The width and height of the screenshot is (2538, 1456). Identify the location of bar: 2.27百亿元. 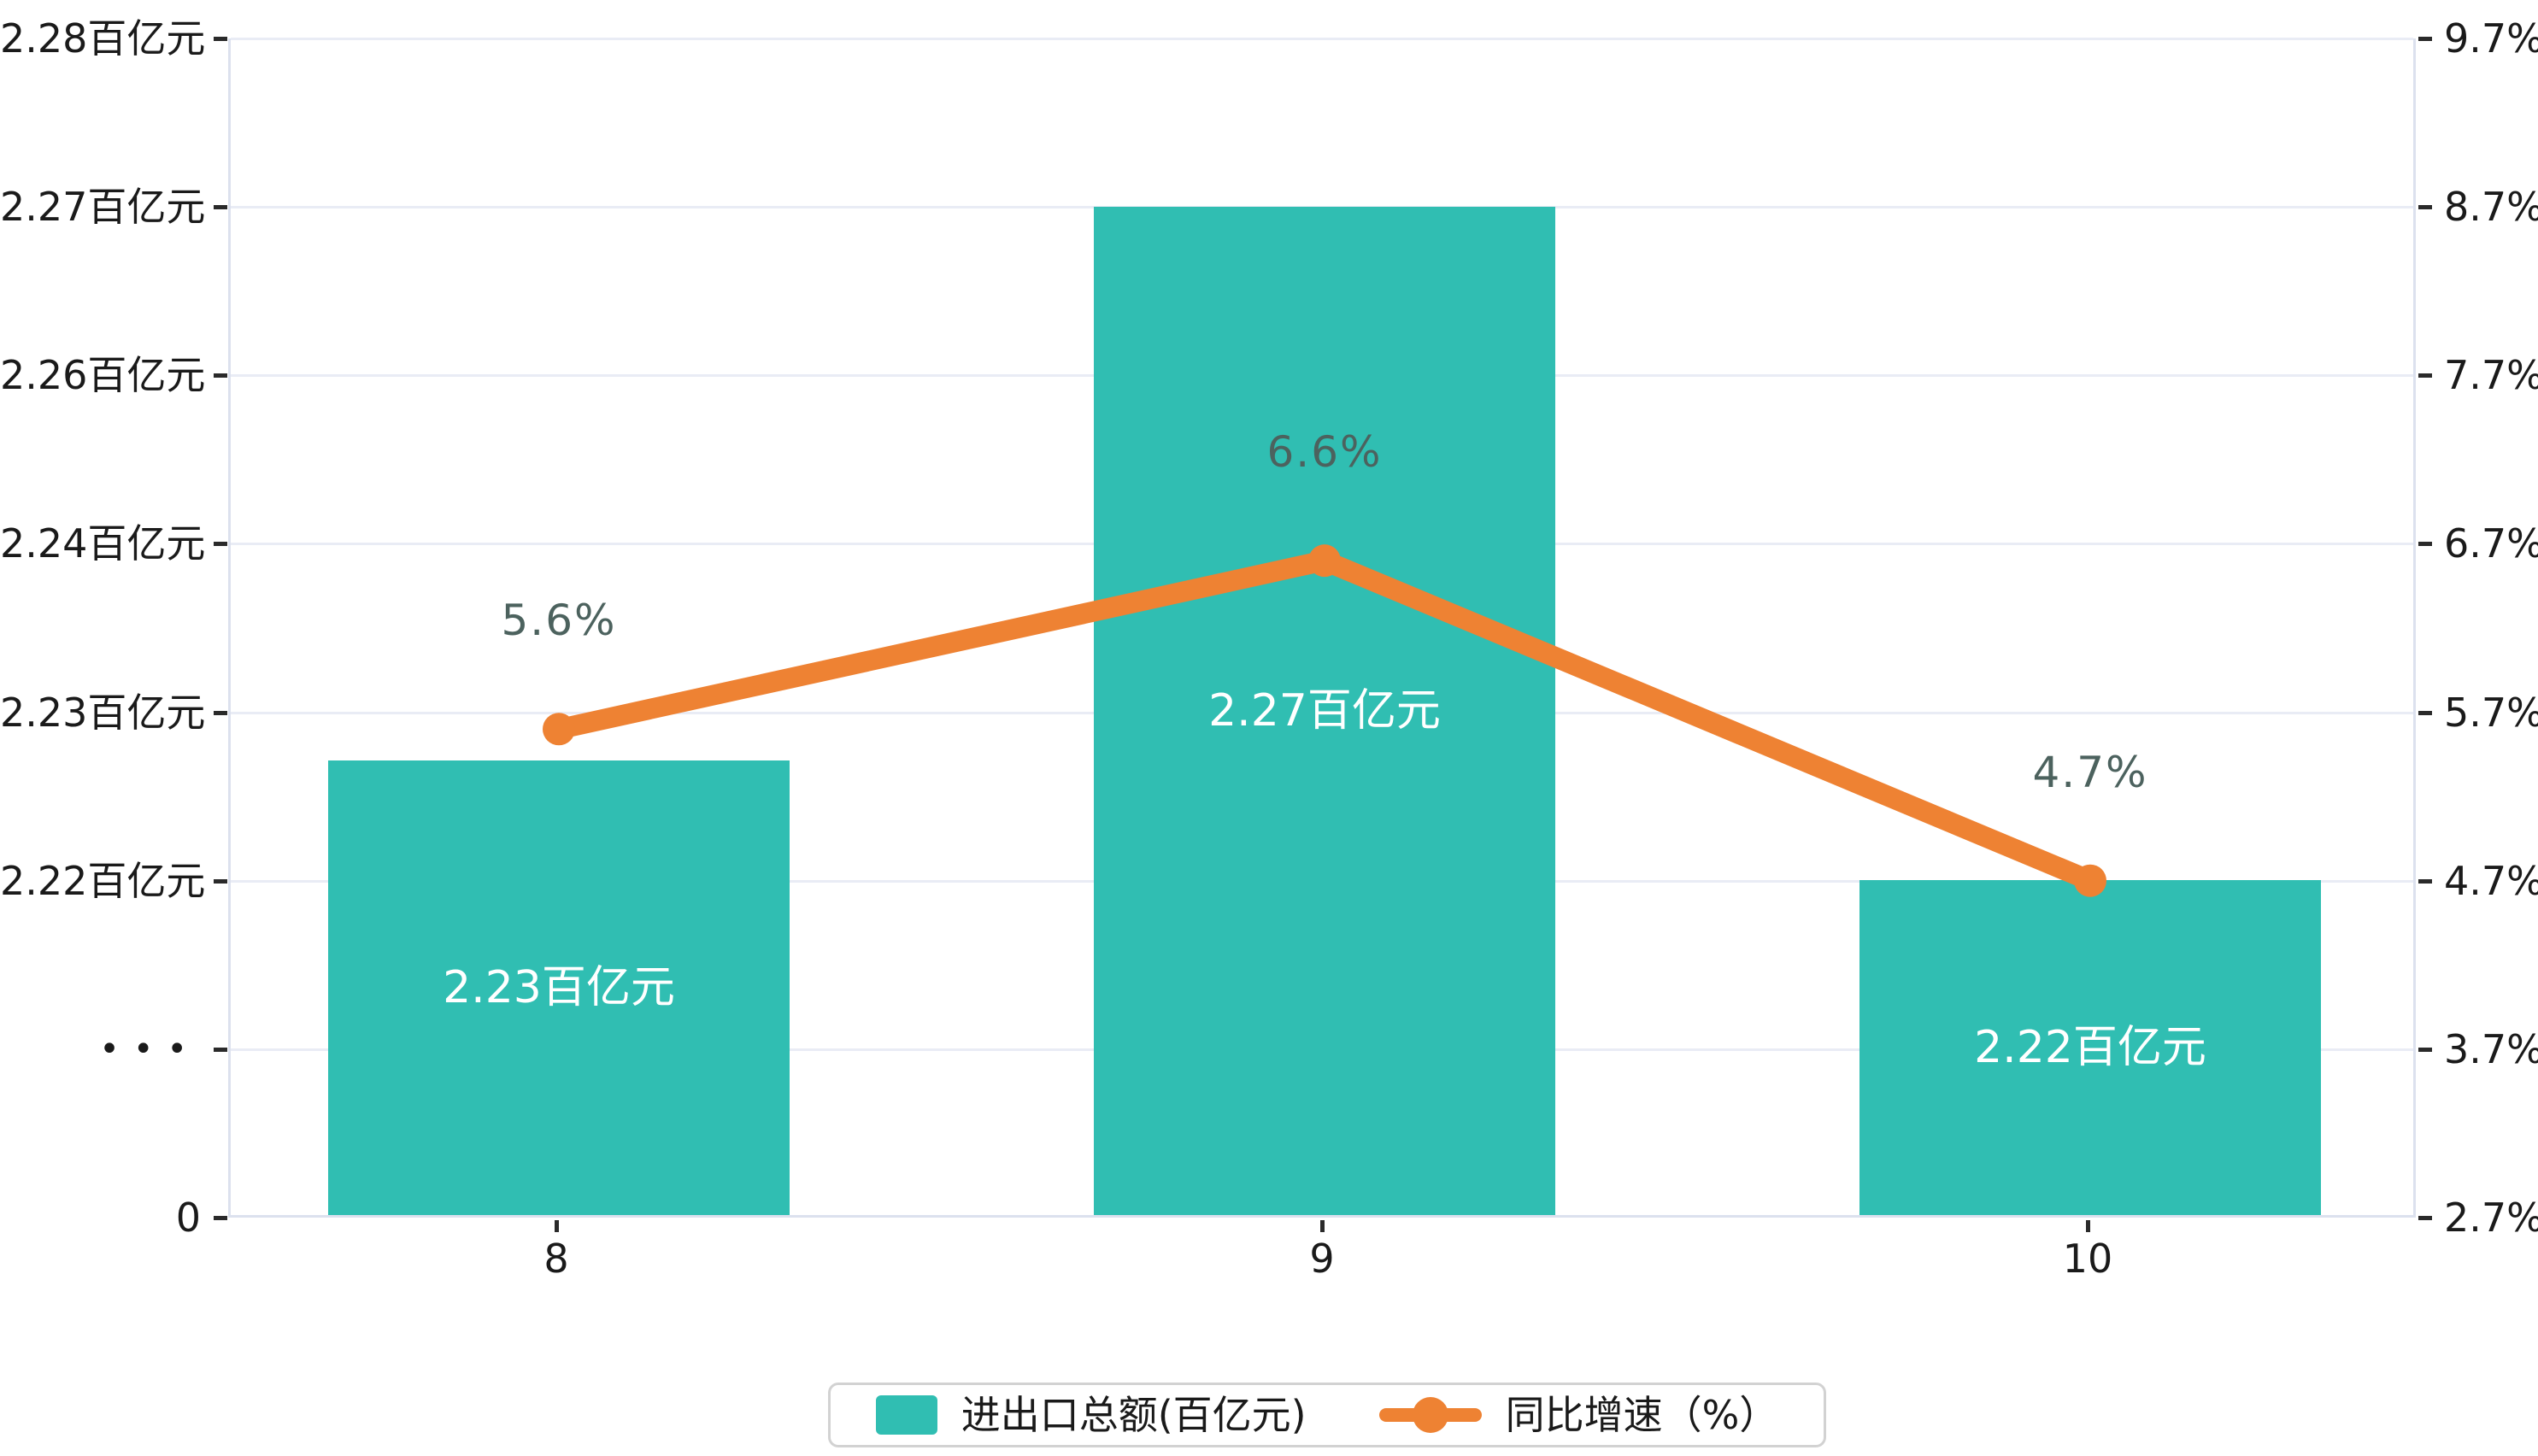
(1324, 711).